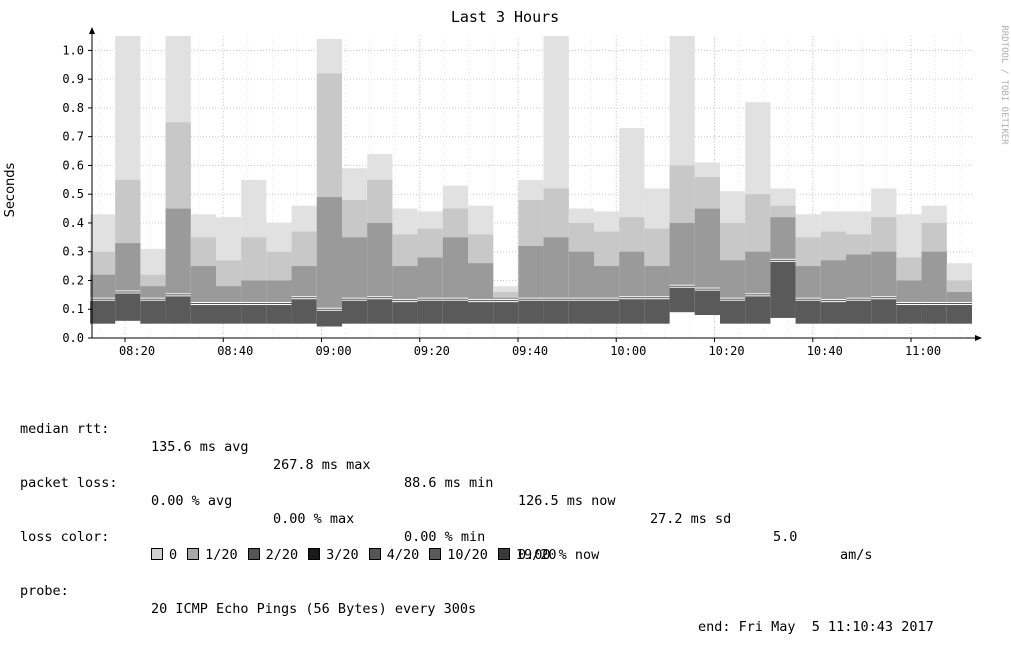  I want to click on x-axis-arrow-icon, so click(978, 338).